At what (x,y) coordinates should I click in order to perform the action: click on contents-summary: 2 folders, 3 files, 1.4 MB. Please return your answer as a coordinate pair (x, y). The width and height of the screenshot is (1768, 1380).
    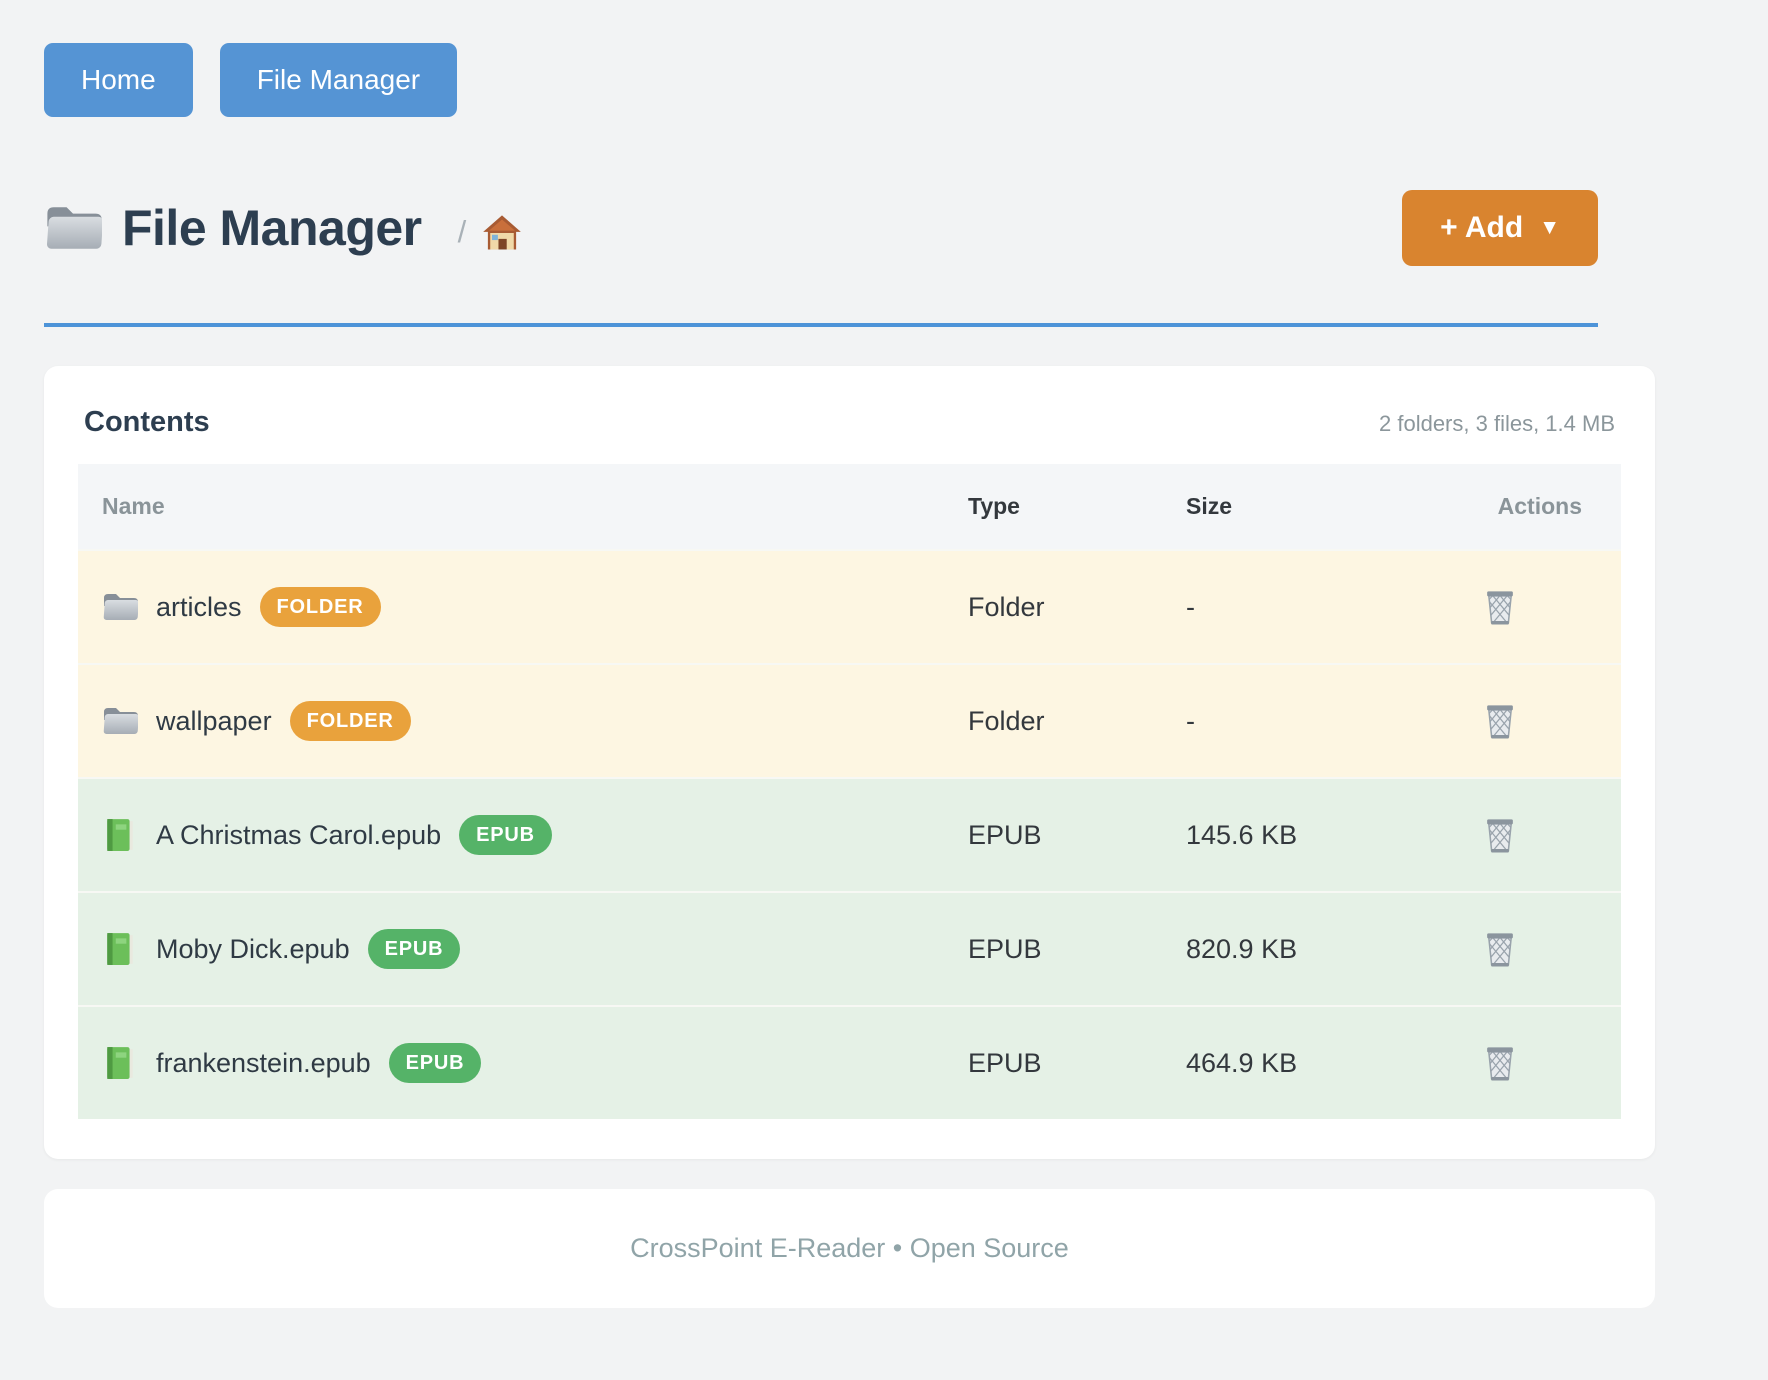
    Looking at the image, I should click on (1497, 423).